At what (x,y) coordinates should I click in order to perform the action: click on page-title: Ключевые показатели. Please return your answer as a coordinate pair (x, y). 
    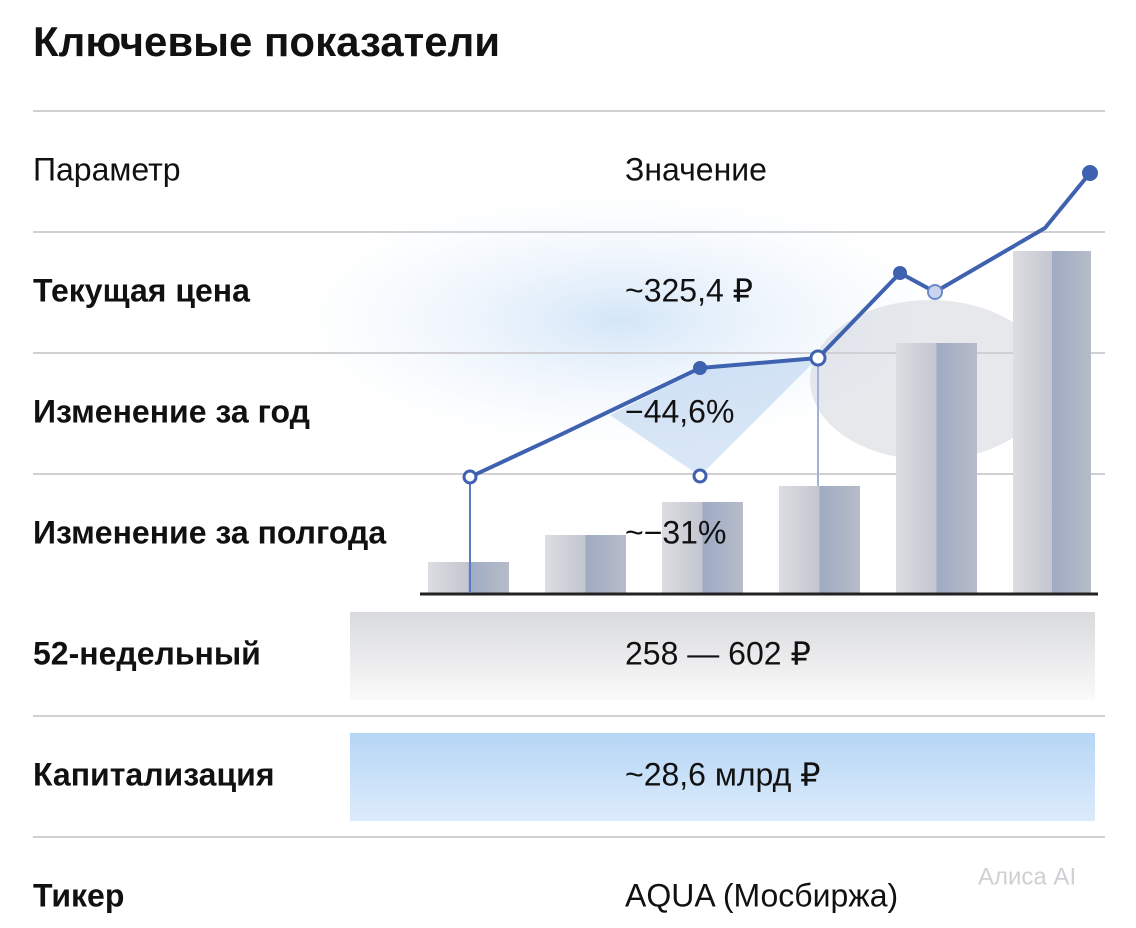
    Looking at the image, I should click on (266, 41).